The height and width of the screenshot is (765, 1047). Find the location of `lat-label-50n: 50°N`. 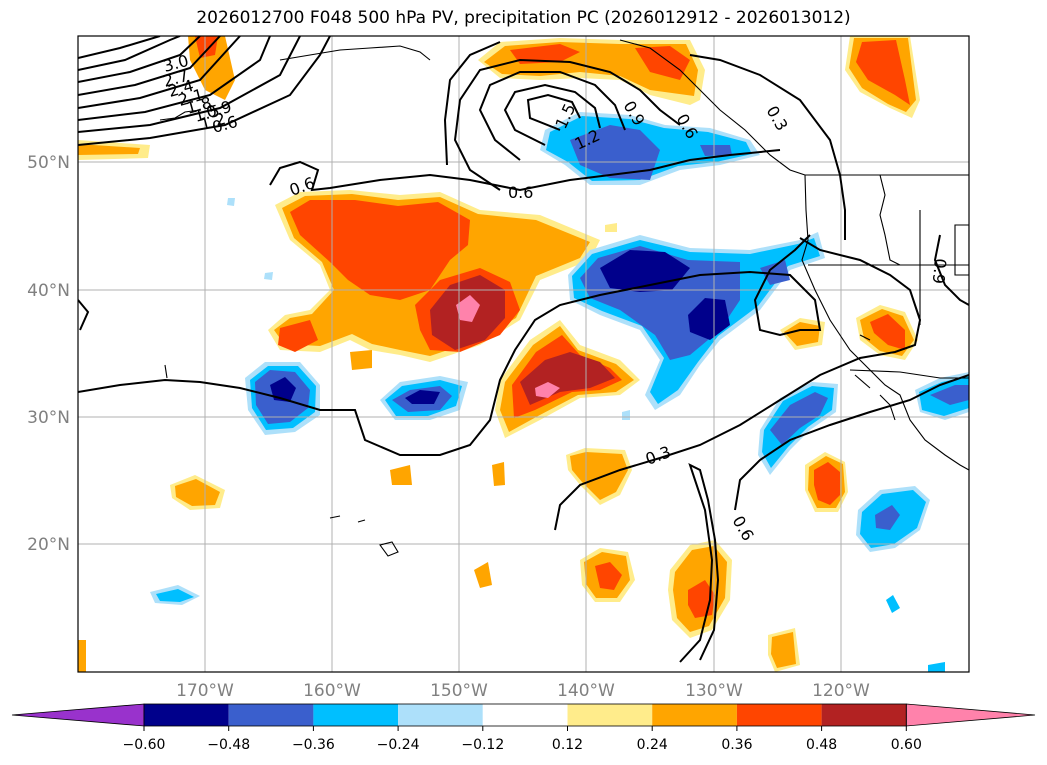

lat-label-50n: 50°N is located at coordinates (48, 163).